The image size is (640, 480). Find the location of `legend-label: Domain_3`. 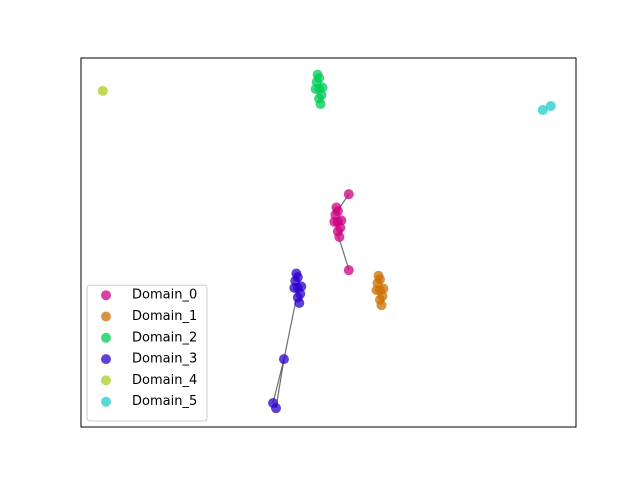

legend-label: Domain_3 is located at coordinates (164, 359).